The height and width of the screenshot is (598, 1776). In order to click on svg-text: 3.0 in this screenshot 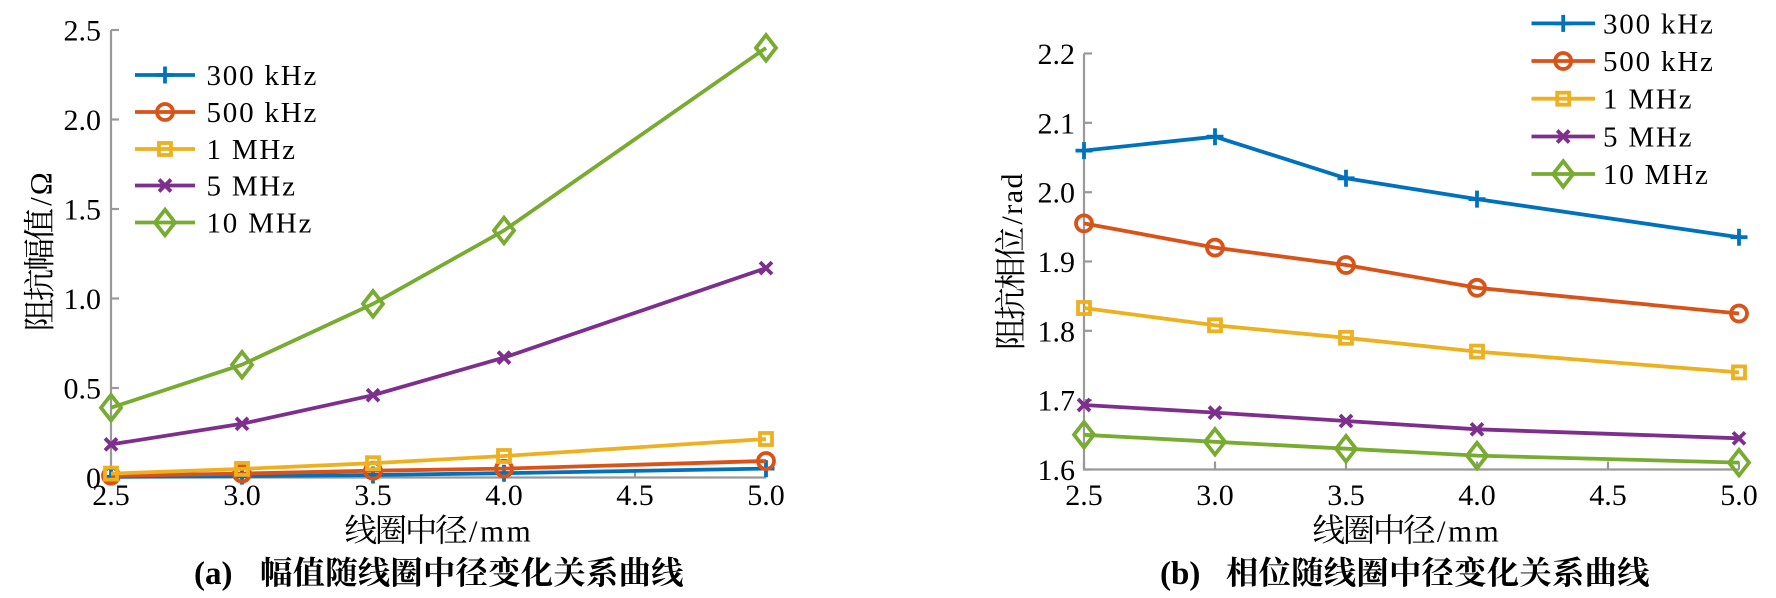, I will do `click(1215, 495)`.